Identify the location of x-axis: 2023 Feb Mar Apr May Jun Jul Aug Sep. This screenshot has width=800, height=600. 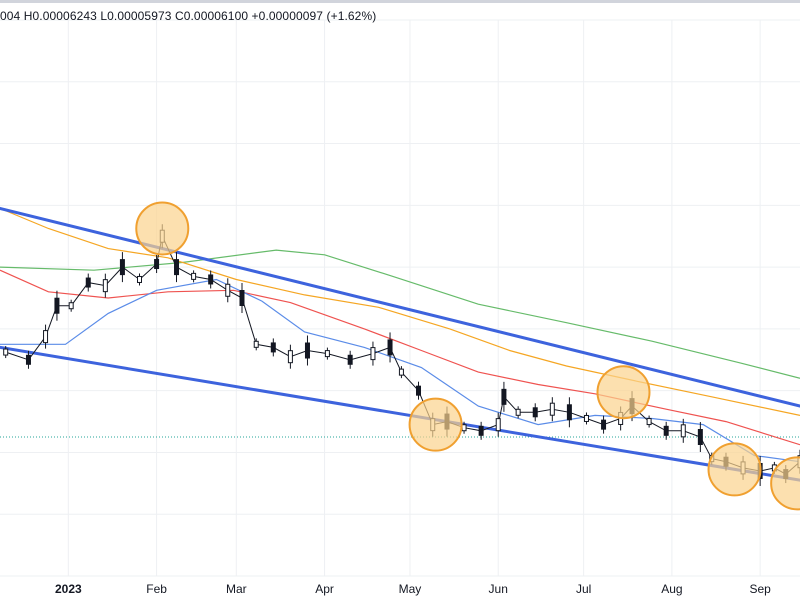
(413, 589).